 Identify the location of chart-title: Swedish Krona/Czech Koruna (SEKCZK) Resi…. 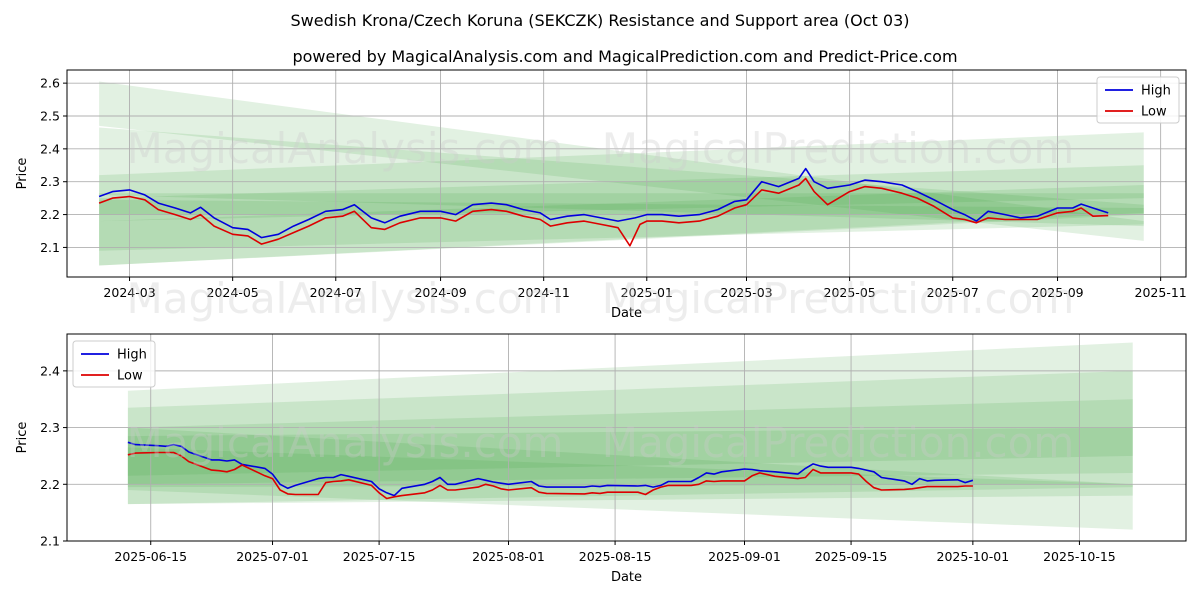
(599, 20).